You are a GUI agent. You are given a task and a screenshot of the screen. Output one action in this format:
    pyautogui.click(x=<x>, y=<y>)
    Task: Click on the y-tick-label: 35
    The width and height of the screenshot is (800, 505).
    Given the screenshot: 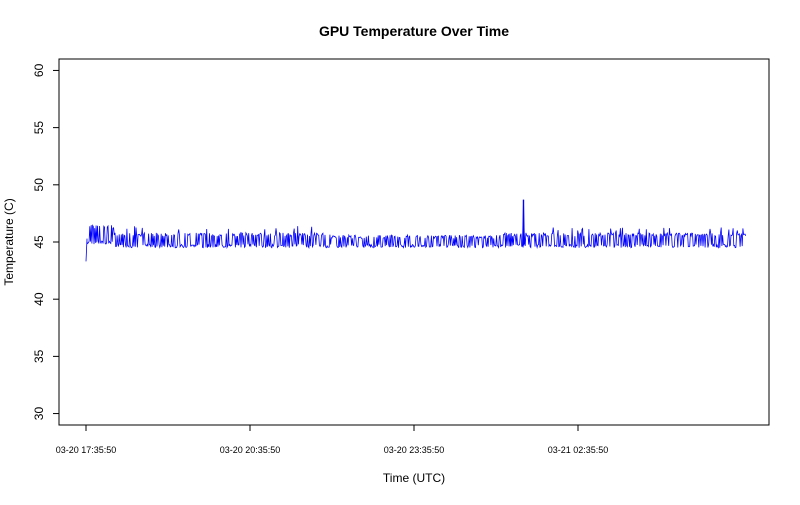 What is the action you would take?
    pyautogui.click(x=39, y=356)
    